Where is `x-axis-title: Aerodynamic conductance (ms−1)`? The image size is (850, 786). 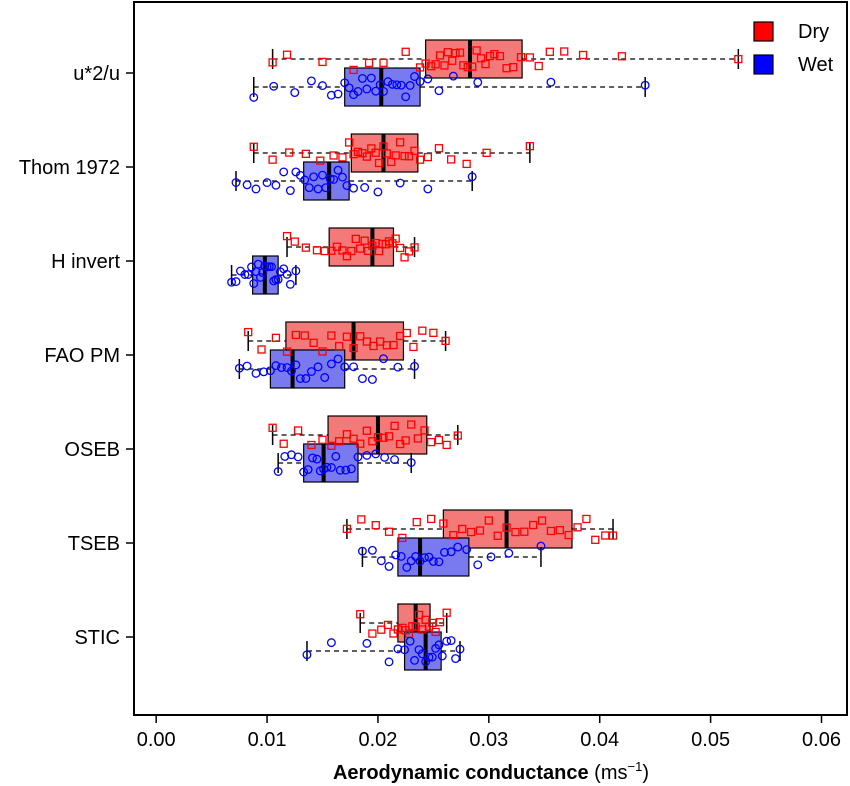
x-axis-title: Aerodynamic conductance (ms−1) is located at coordinates (491, 771).